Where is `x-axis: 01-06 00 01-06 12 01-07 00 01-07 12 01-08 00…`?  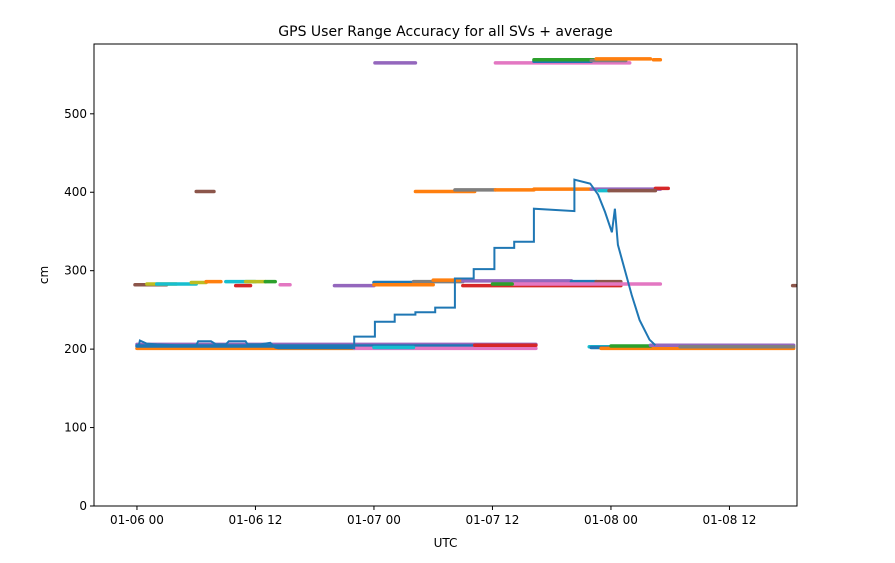 x-axis: 01-06 00 01-06 12 01-07 00 01-07 12 01-08 00… is located at coordinates (433, 516).